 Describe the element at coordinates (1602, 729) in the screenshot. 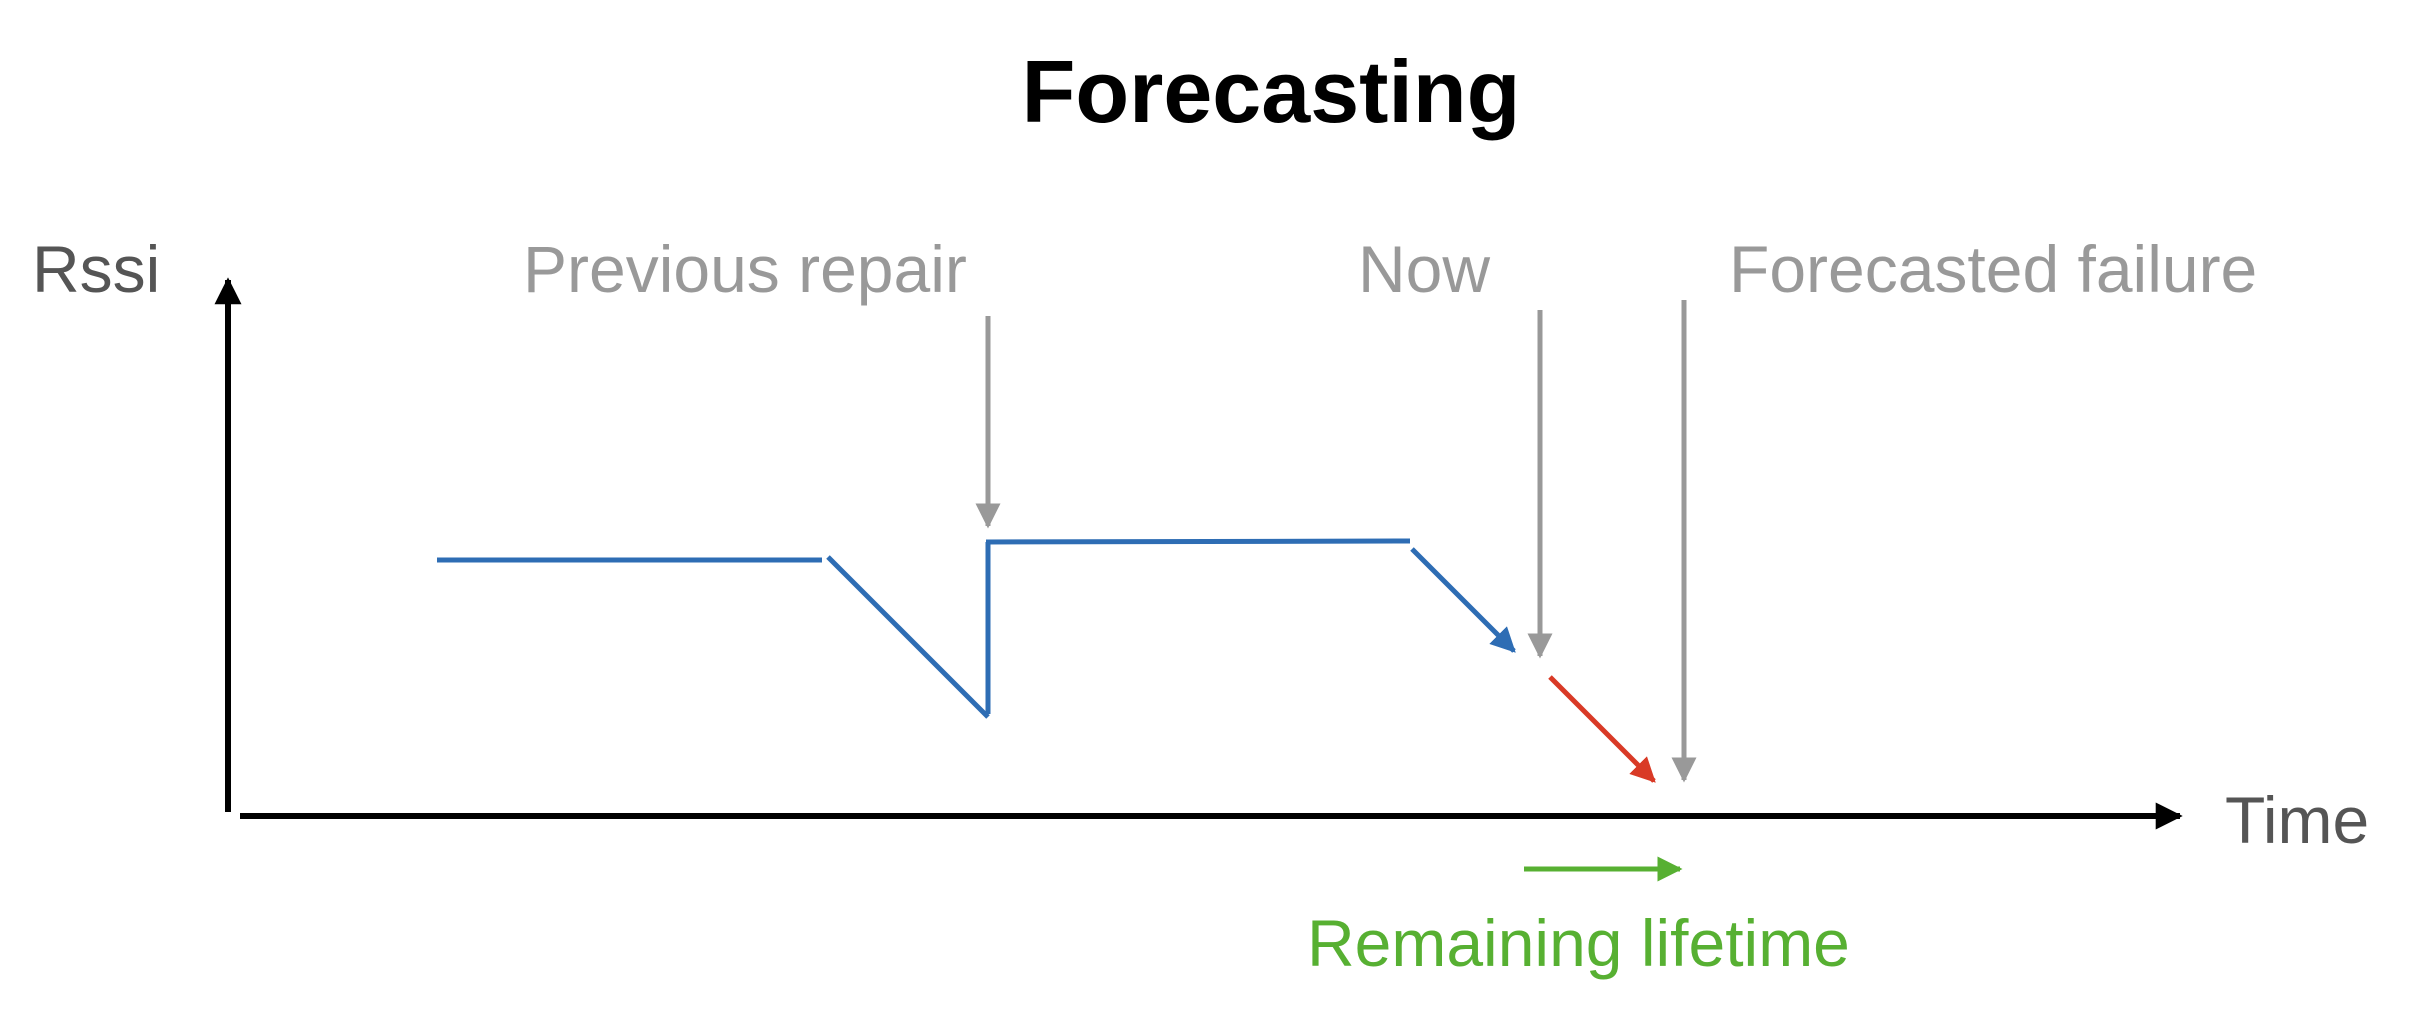

I see `forecast-segment` at that location.